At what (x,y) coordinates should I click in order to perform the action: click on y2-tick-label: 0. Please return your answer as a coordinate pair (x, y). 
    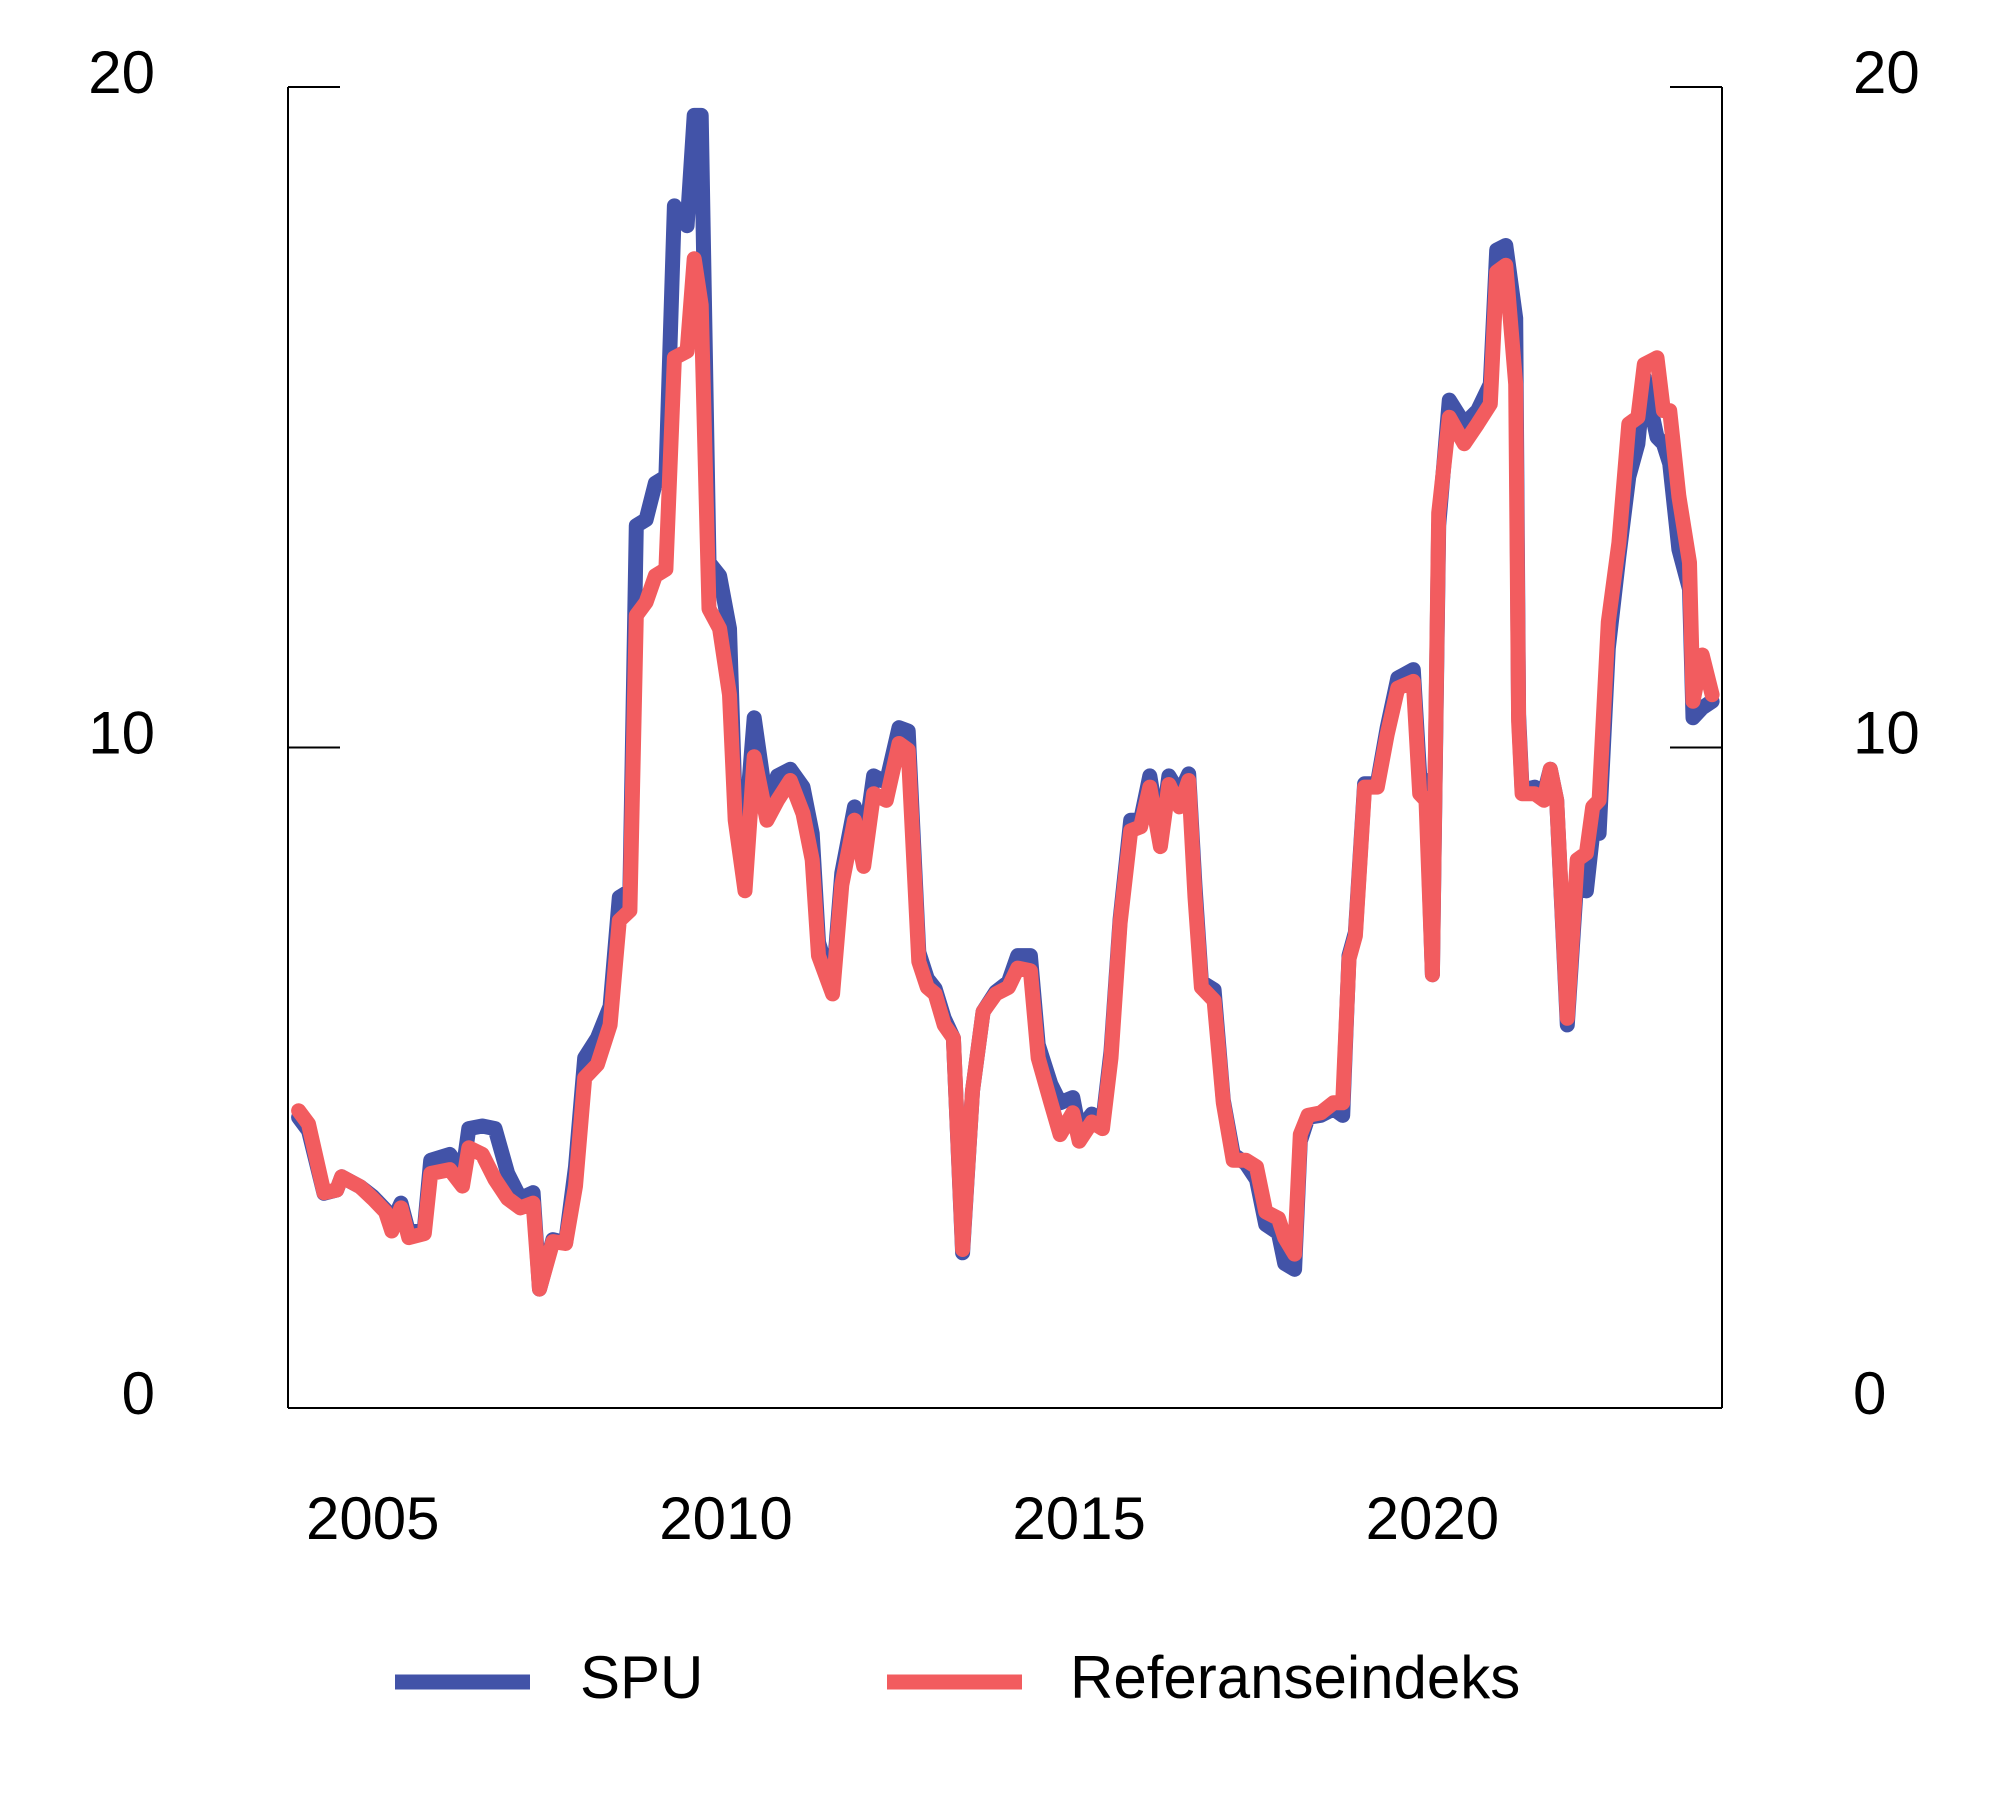
    Looking at the image, I should click on (1869, 1393).